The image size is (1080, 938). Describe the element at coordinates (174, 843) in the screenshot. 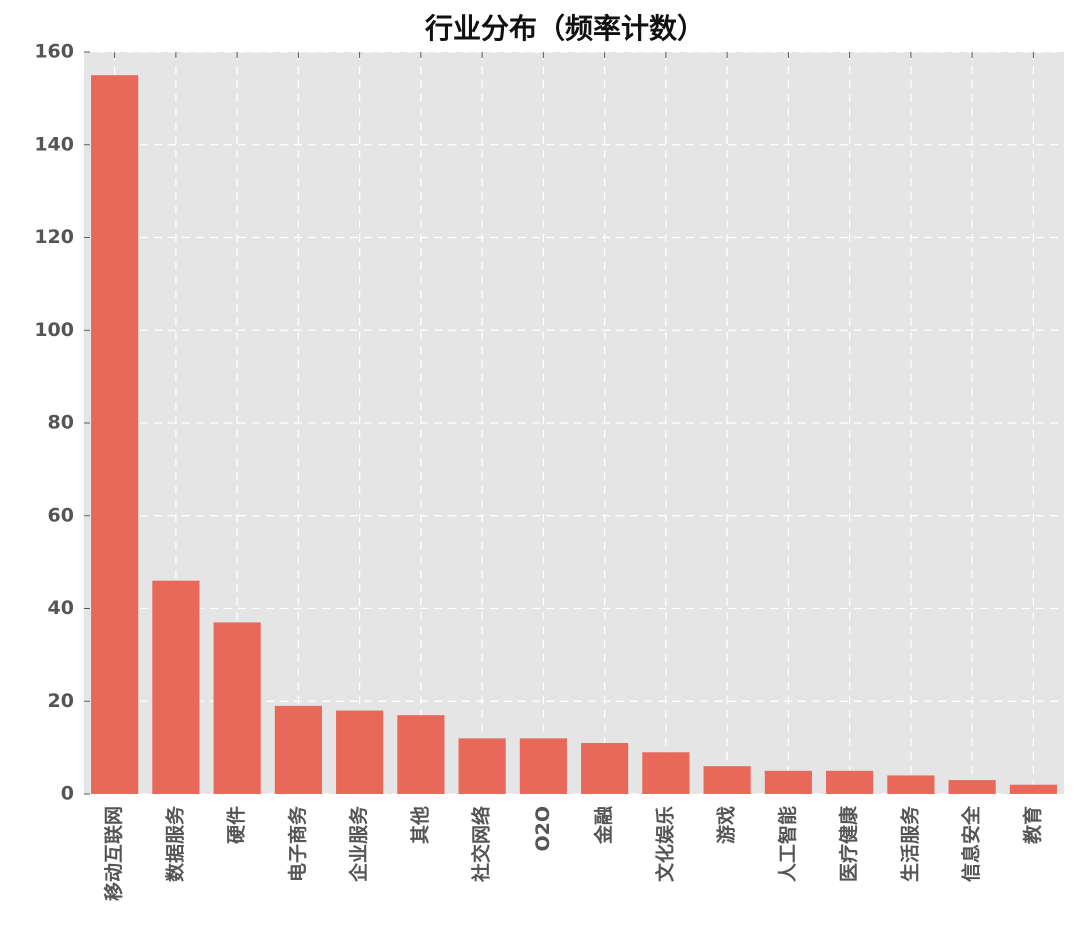

I see `x-tick-label: 数据服务` at that location.